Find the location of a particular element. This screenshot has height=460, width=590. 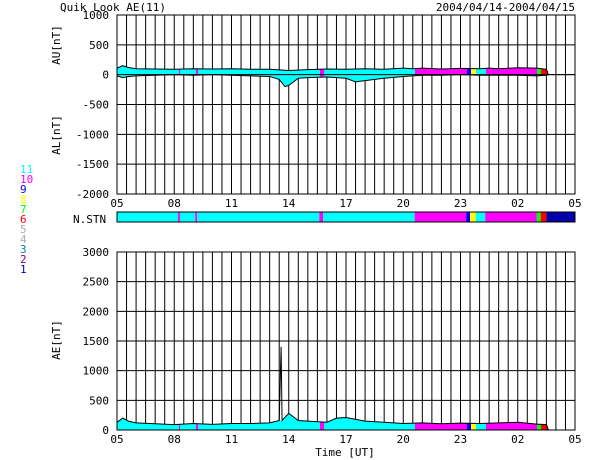

nstn-frame is located at coordinates (346, 217).